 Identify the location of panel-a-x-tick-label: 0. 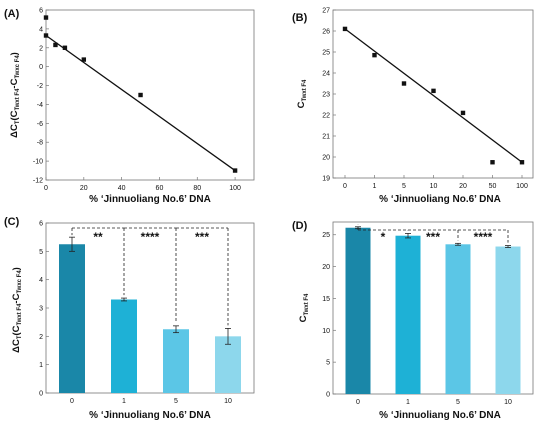
(46, 188).